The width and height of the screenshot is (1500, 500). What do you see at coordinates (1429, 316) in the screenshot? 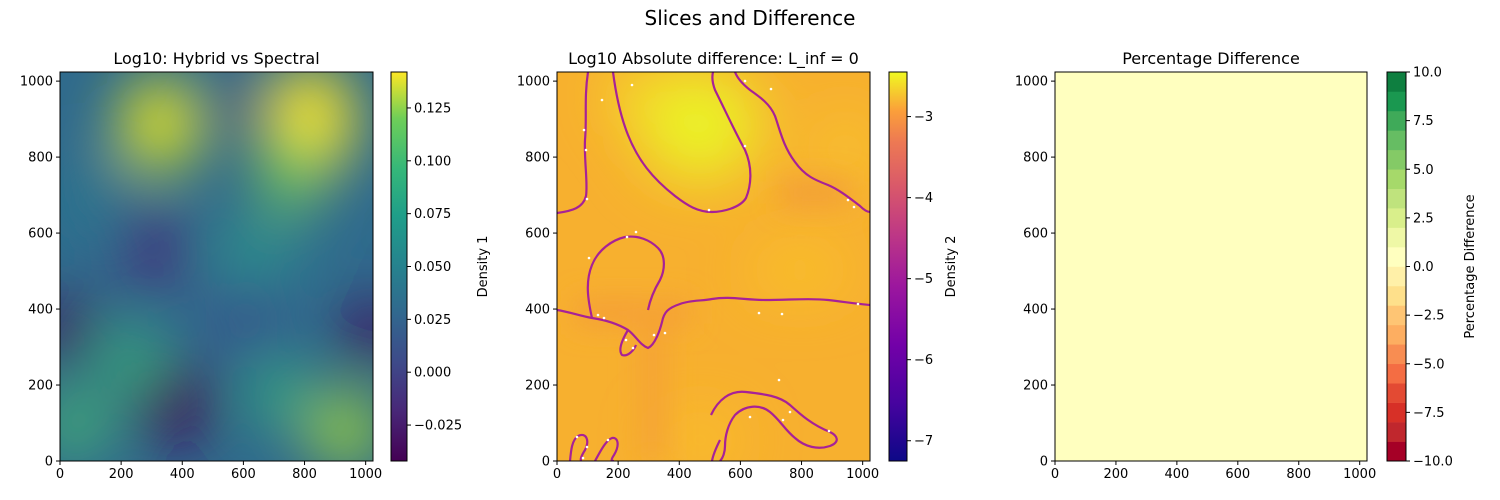
I see `colorbar-tick-label: −2.5` at bounding box center [1429, 316].